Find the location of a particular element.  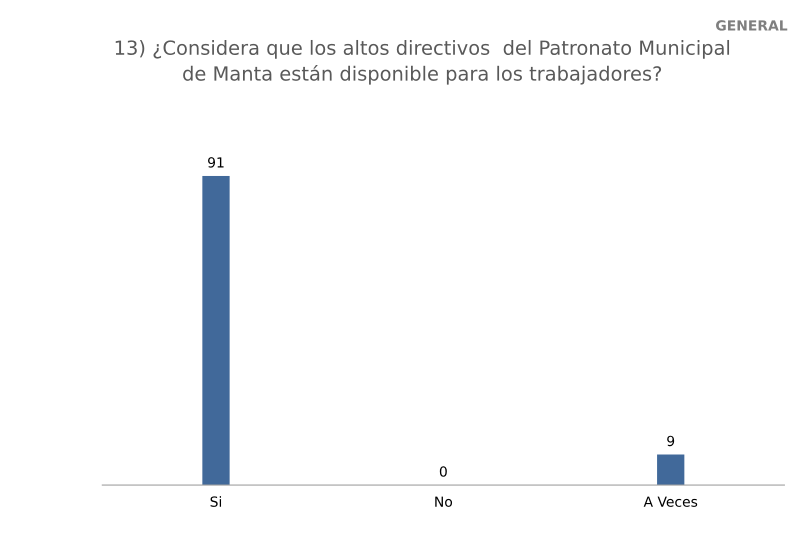

chart-title: 13) ¿Considera que los altos directivos del Patronato Municipal de Manta están disponible para los trabajadores? is located at coordinates (423, 62).